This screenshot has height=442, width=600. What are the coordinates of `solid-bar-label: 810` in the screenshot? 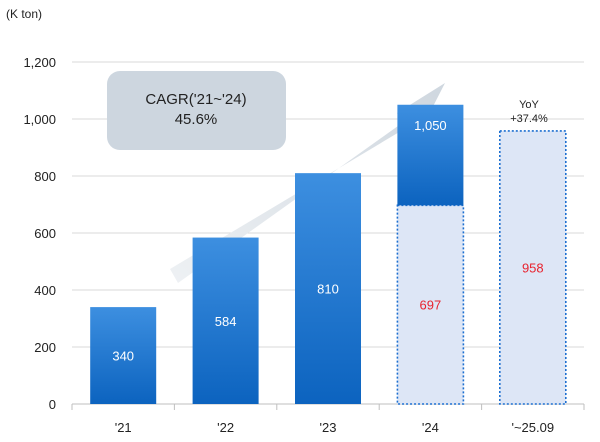 It's located at (328, 289).